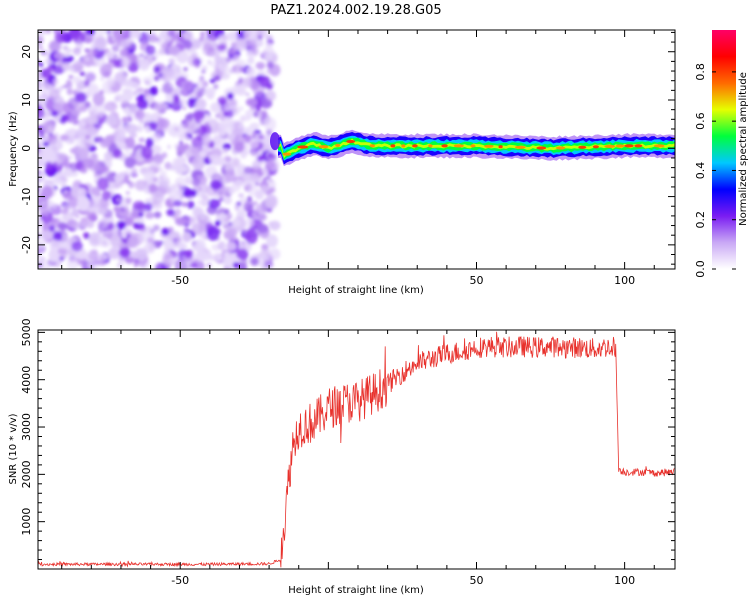  Describe the element at coordinates (700, 72) in the screenshot. I see `colorbar-tick-label: 0.8` at that location.